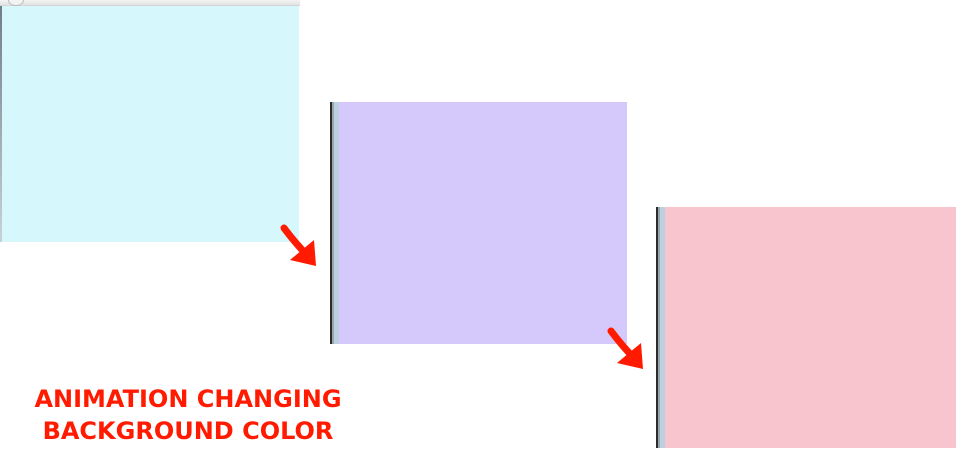 The image size is (967, 464). What do you see at coordinates (150, 3) in the screenshot?
I see `window-top-bar` at bounding box center [150, 3].